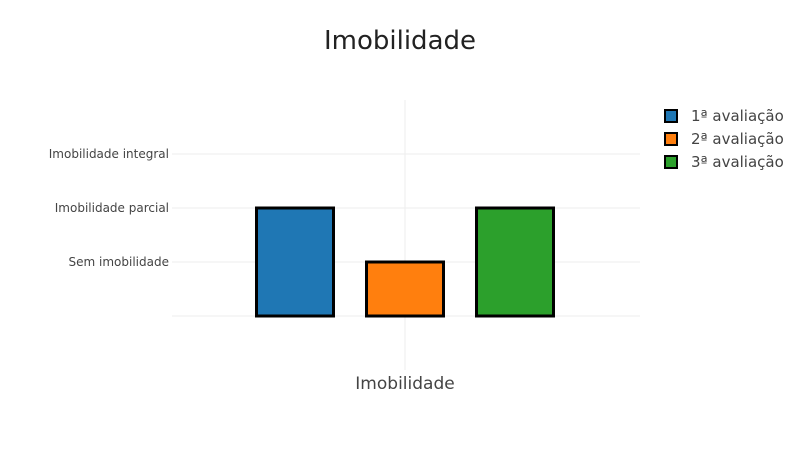 The image size is (800, 450). Describe the element at coordinates (400, 41) in the screenshot. I see `chart-title: Imobilidade` at that location.